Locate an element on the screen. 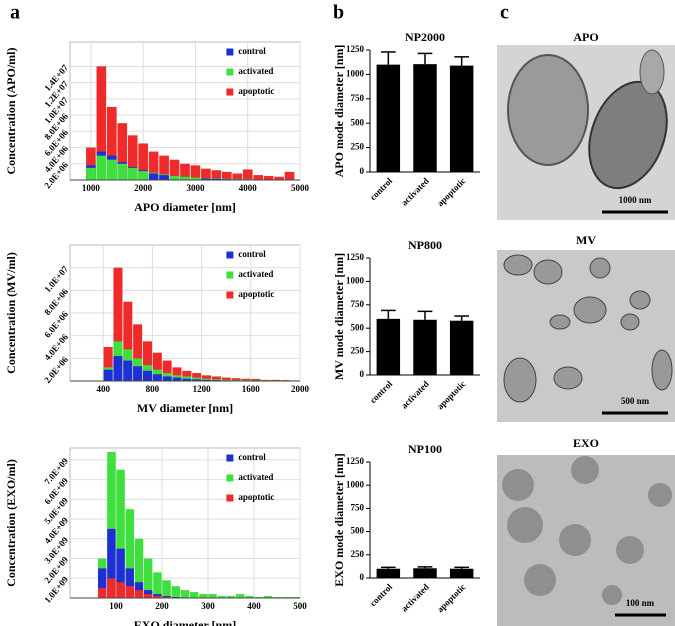 The height and width of the screenshot is (626, 675). y-axis-label: APO mode diameter [nm] is located at coordinates (339, 111).